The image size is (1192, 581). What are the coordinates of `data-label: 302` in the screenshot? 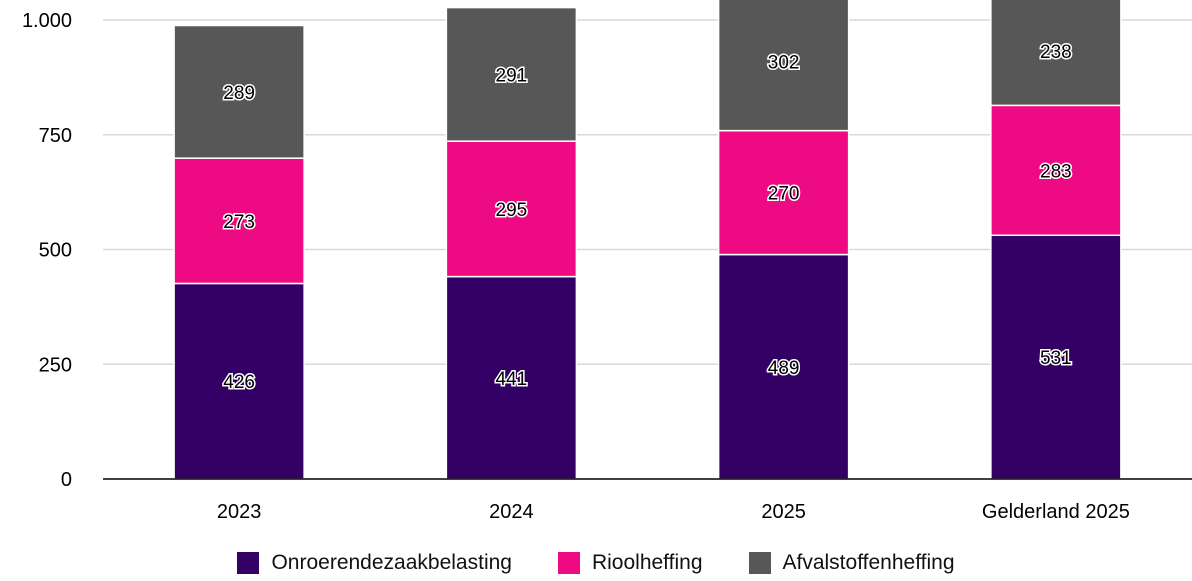 It's located at (784, 62).